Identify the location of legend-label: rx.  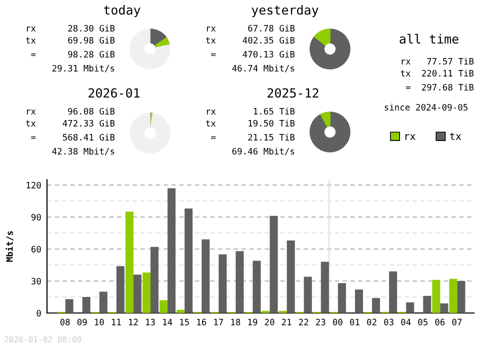
(410, 137).